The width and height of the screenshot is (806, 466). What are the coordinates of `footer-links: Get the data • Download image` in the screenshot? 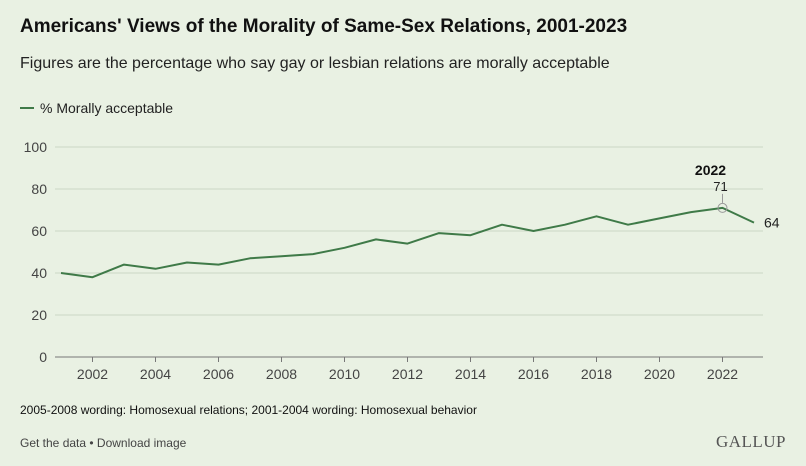 It's located at (103, 443).